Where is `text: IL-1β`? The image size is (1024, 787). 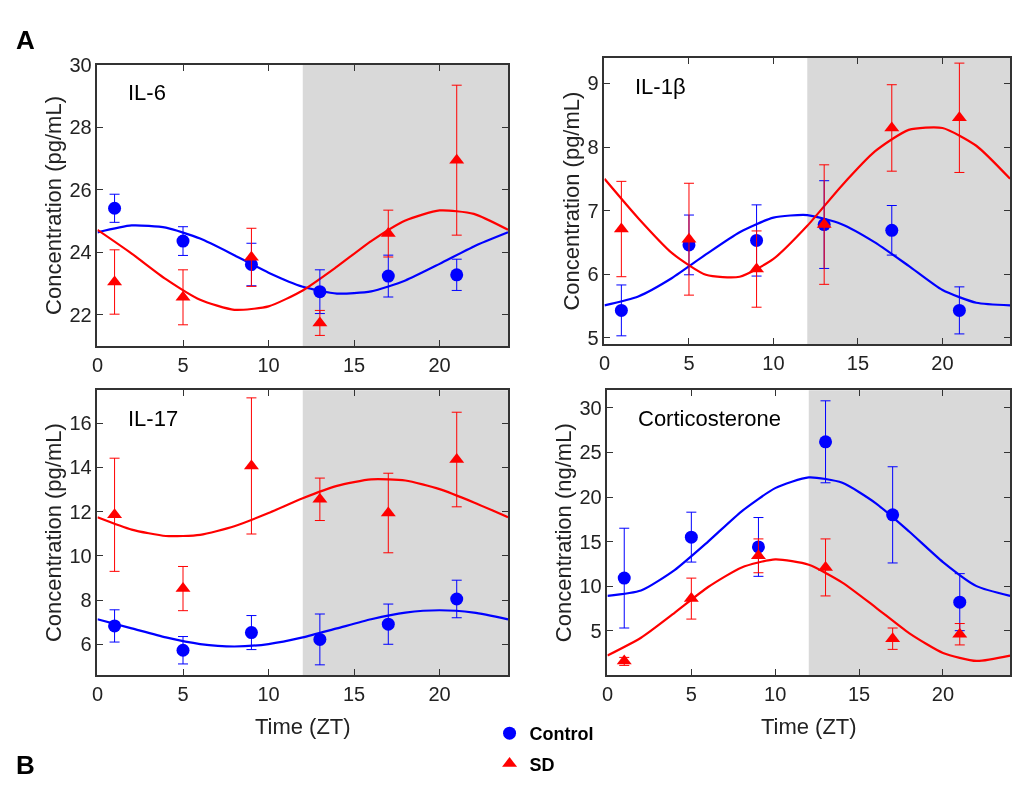
text: IL-1β is located at coordinates (660, 86).